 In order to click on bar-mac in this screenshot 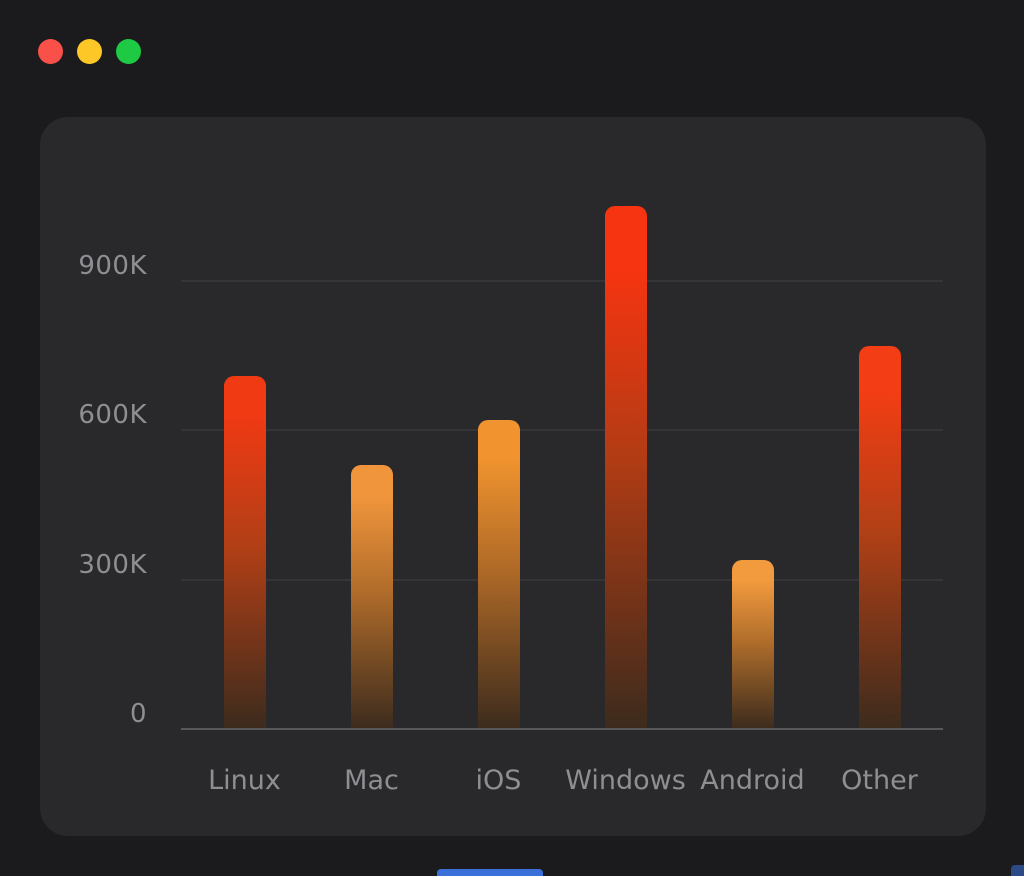, I will do `click(371, 597)`.